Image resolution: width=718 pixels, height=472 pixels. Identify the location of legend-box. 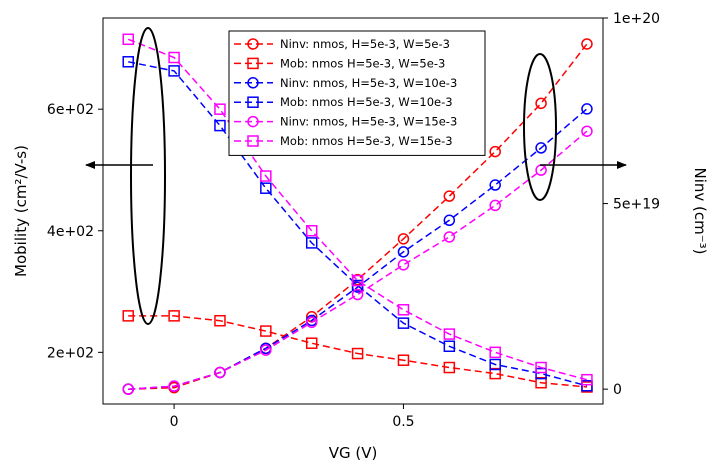
(357, 93).